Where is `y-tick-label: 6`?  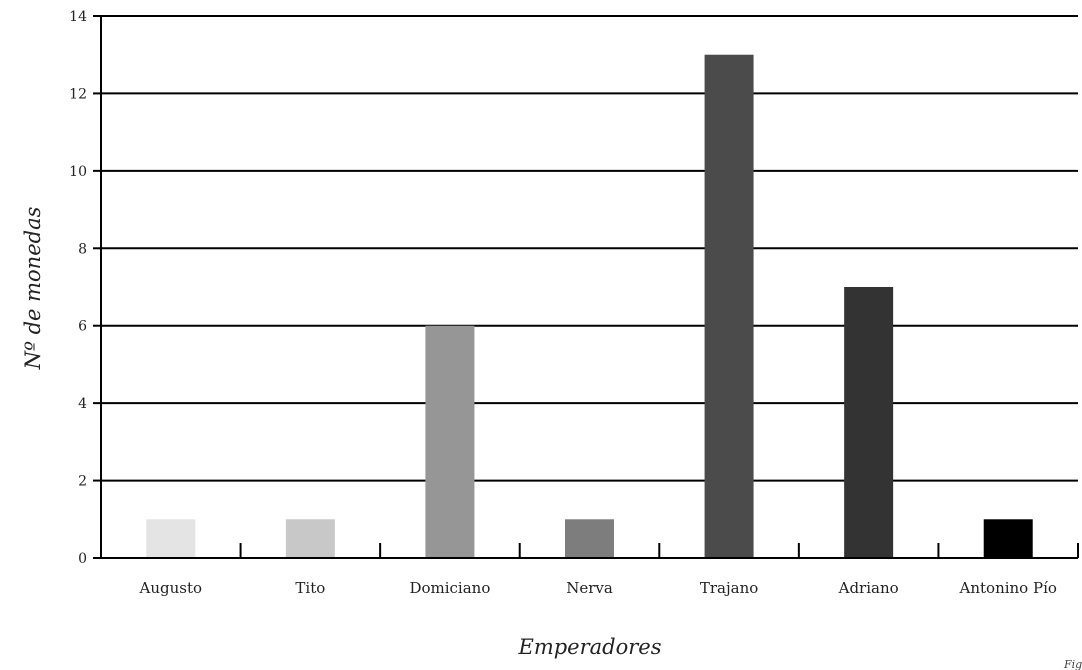
y-tick-label: 6 is located at coordinates (82, 327).